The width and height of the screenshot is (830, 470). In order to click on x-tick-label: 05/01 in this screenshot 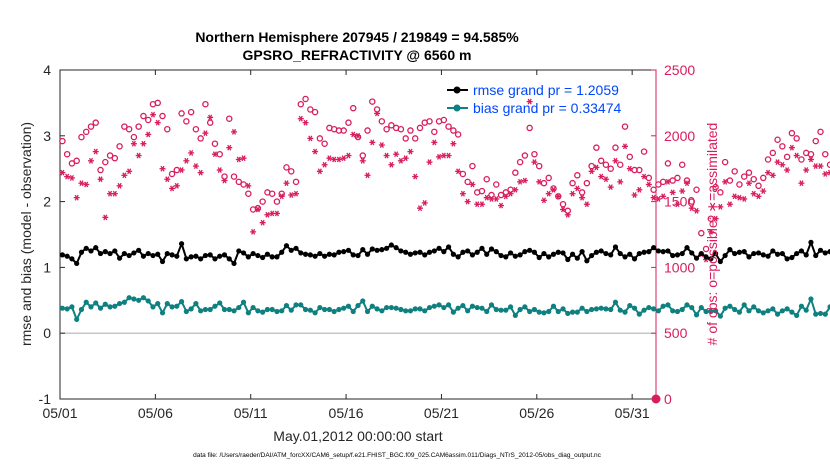, I will do `click(59, 413)`.